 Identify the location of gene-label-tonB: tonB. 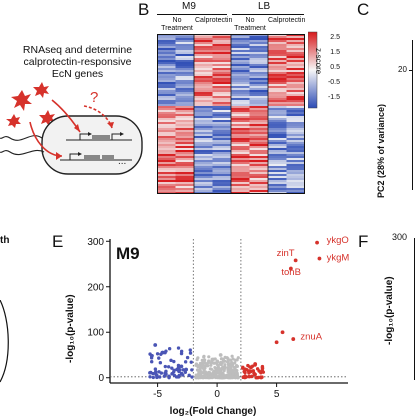
(291, 272).